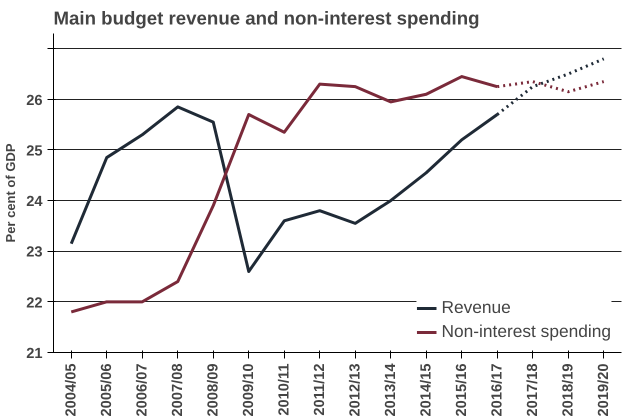  I want to click on x-tick-label: 2004/05, so click(71, 389).